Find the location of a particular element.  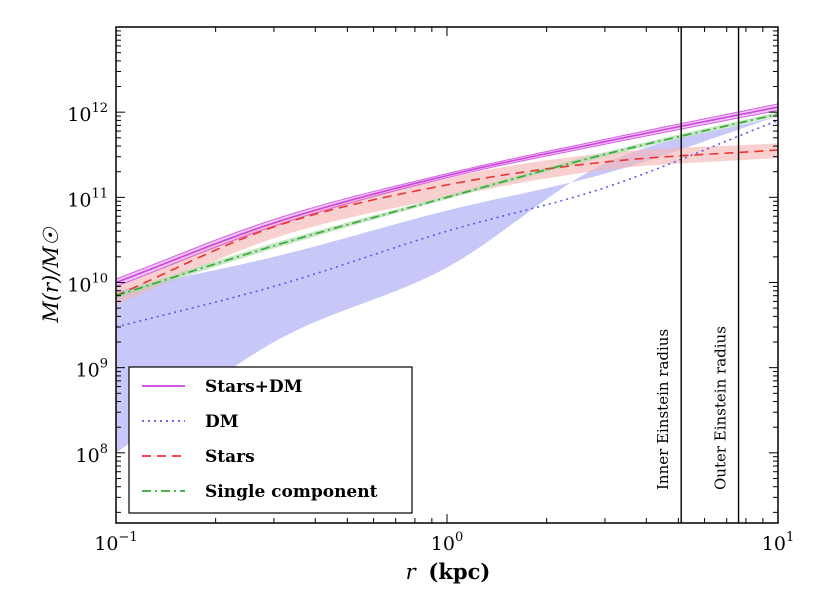

y-tick-label: 10¹² is located at coordinates (87, 113).